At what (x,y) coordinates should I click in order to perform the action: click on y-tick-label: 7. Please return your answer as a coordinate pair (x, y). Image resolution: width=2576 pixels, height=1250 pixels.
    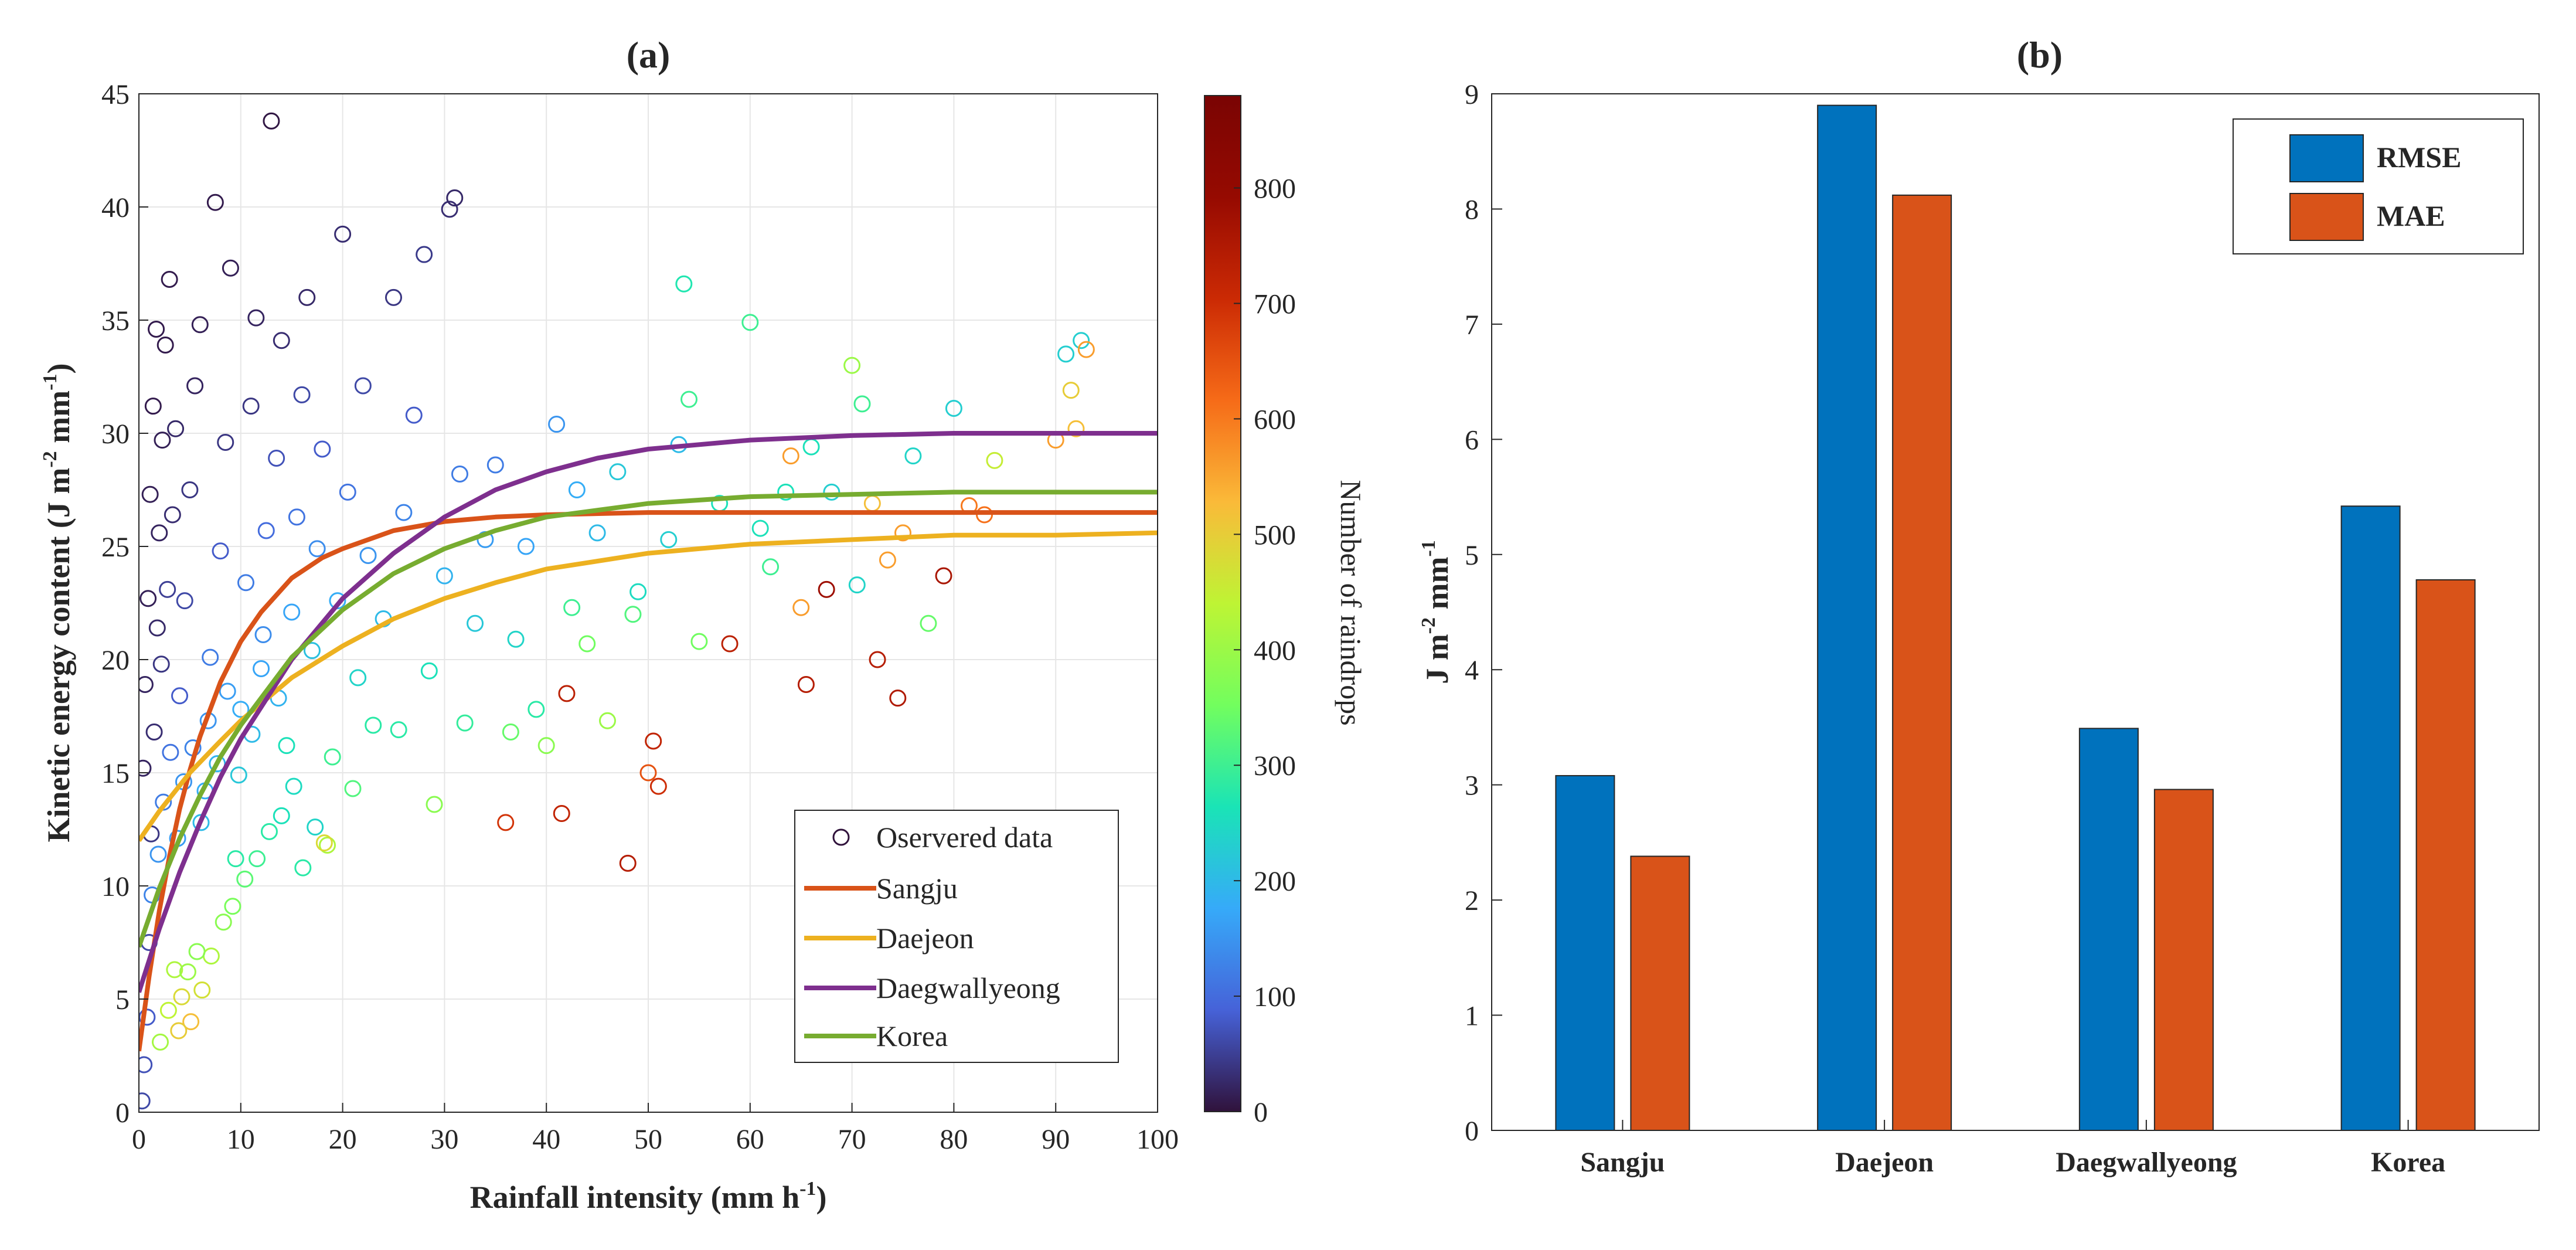
    Looking at the image, I should click on (1472, 325).